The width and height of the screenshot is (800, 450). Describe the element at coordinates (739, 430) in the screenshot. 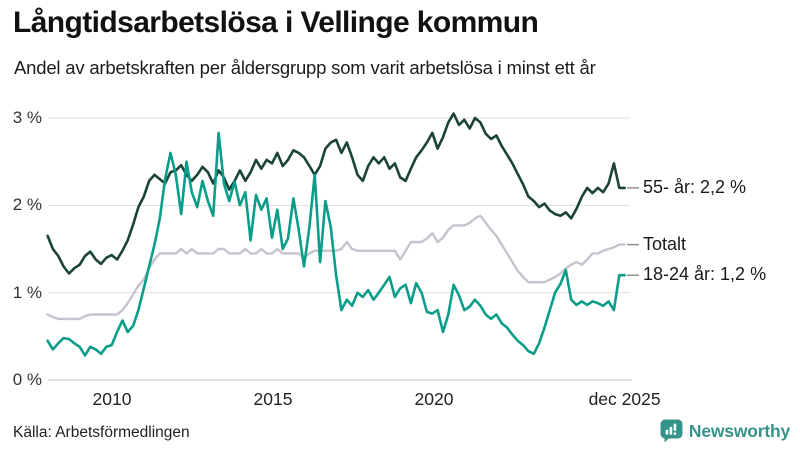

I see `brand-name: Newsworthy` at that location.